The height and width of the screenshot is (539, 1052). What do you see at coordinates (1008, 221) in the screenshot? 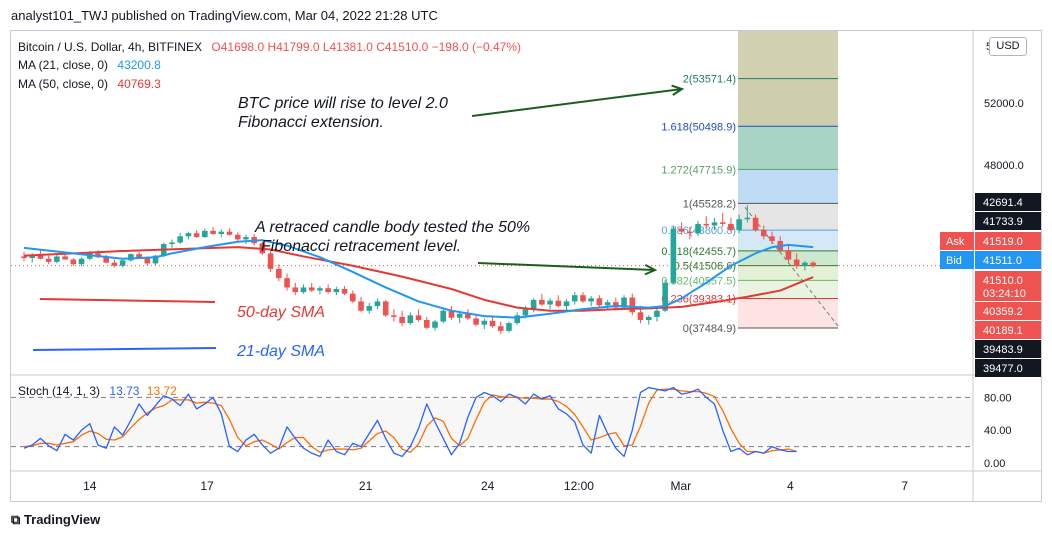
I see `price-tag: 41733.9` at bounding box center [1008, 221].